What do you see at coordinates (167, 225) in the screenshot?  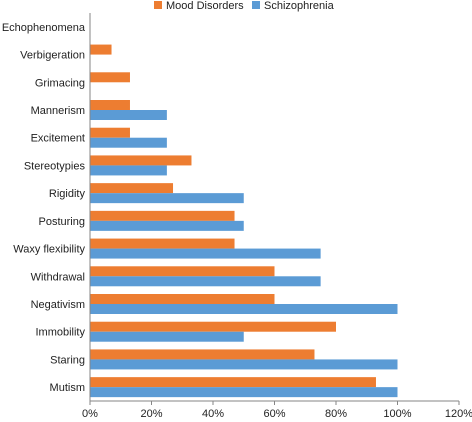 I see `bar-schizophrenia-posturing` at bounding box center [167, 225].